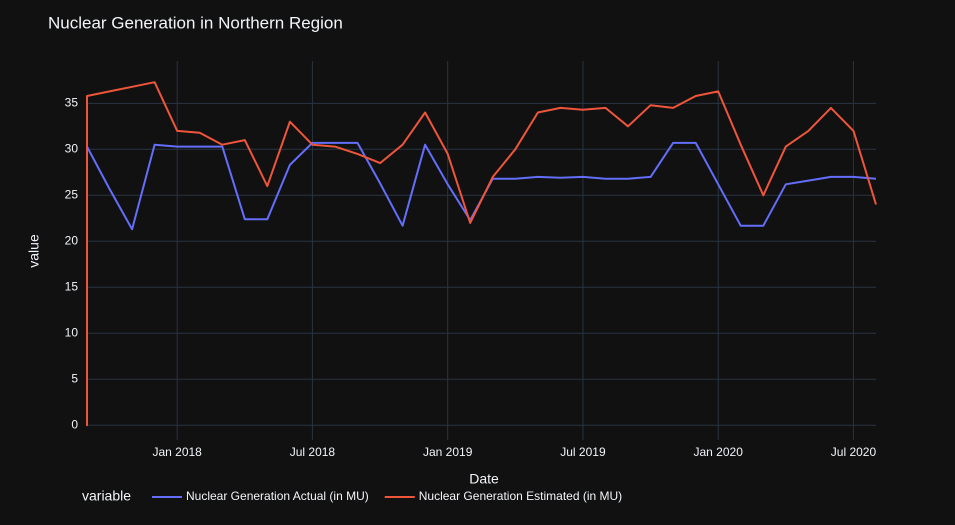 The height and width of the screenshot is (525, 955). Describe the element at coordinates (277, 496) in the screenshot. I see `legend-label: Nuclear Generation Actual (in MU)` at that location.